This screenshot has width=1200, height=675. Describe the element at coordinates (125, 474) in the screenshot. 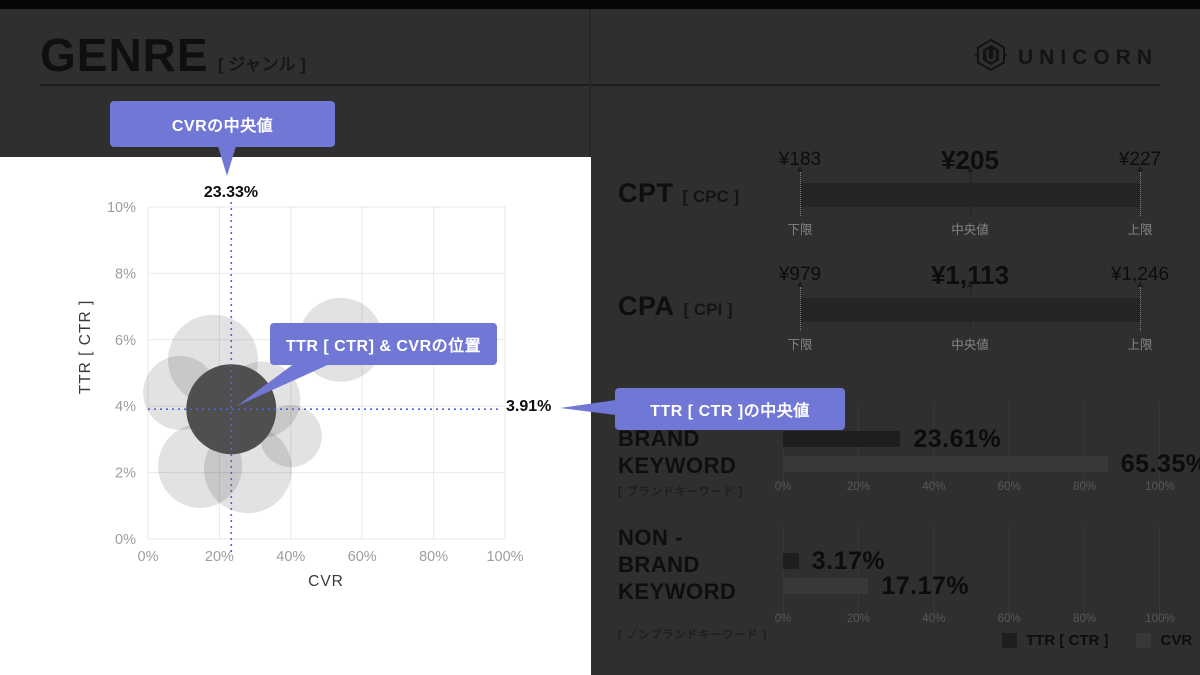

I see `svg-text: 2%` at that location.